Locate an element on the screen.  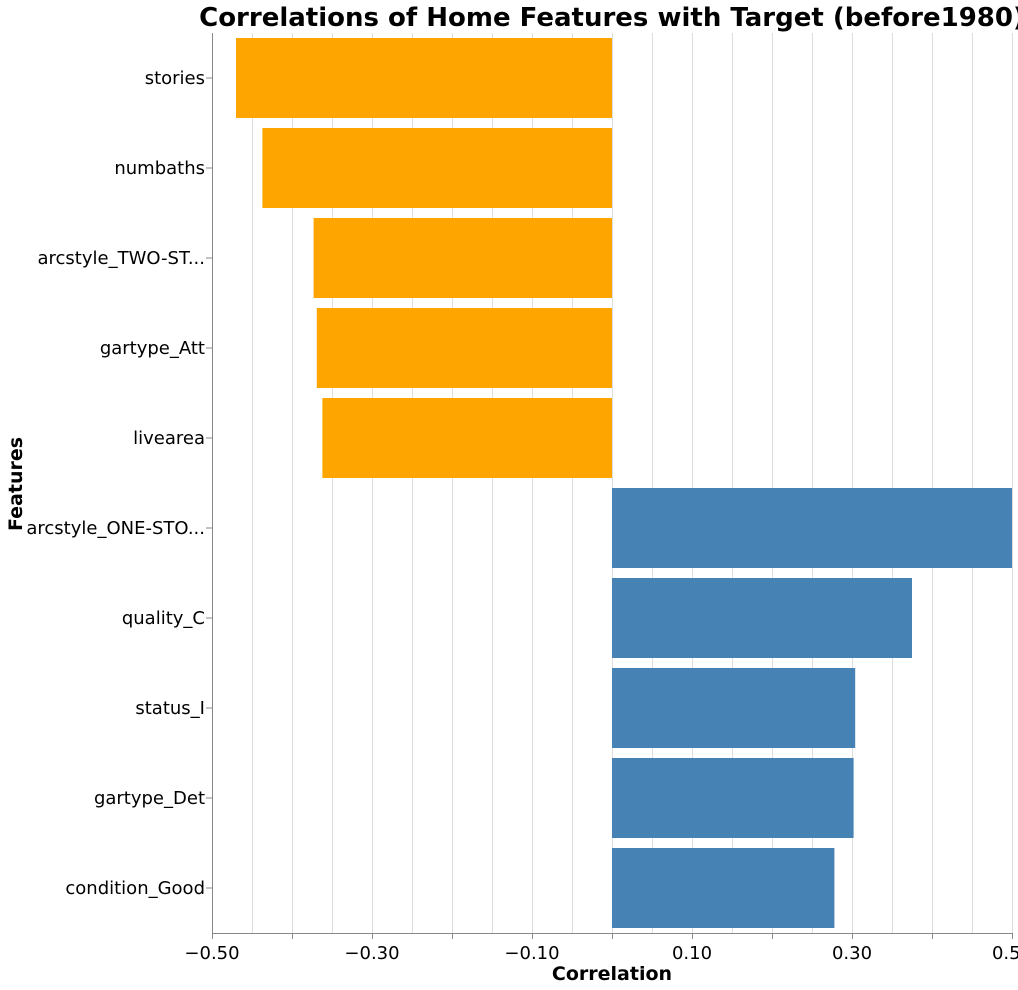
y-axis-title: Features is located at coordinates (16, 484).